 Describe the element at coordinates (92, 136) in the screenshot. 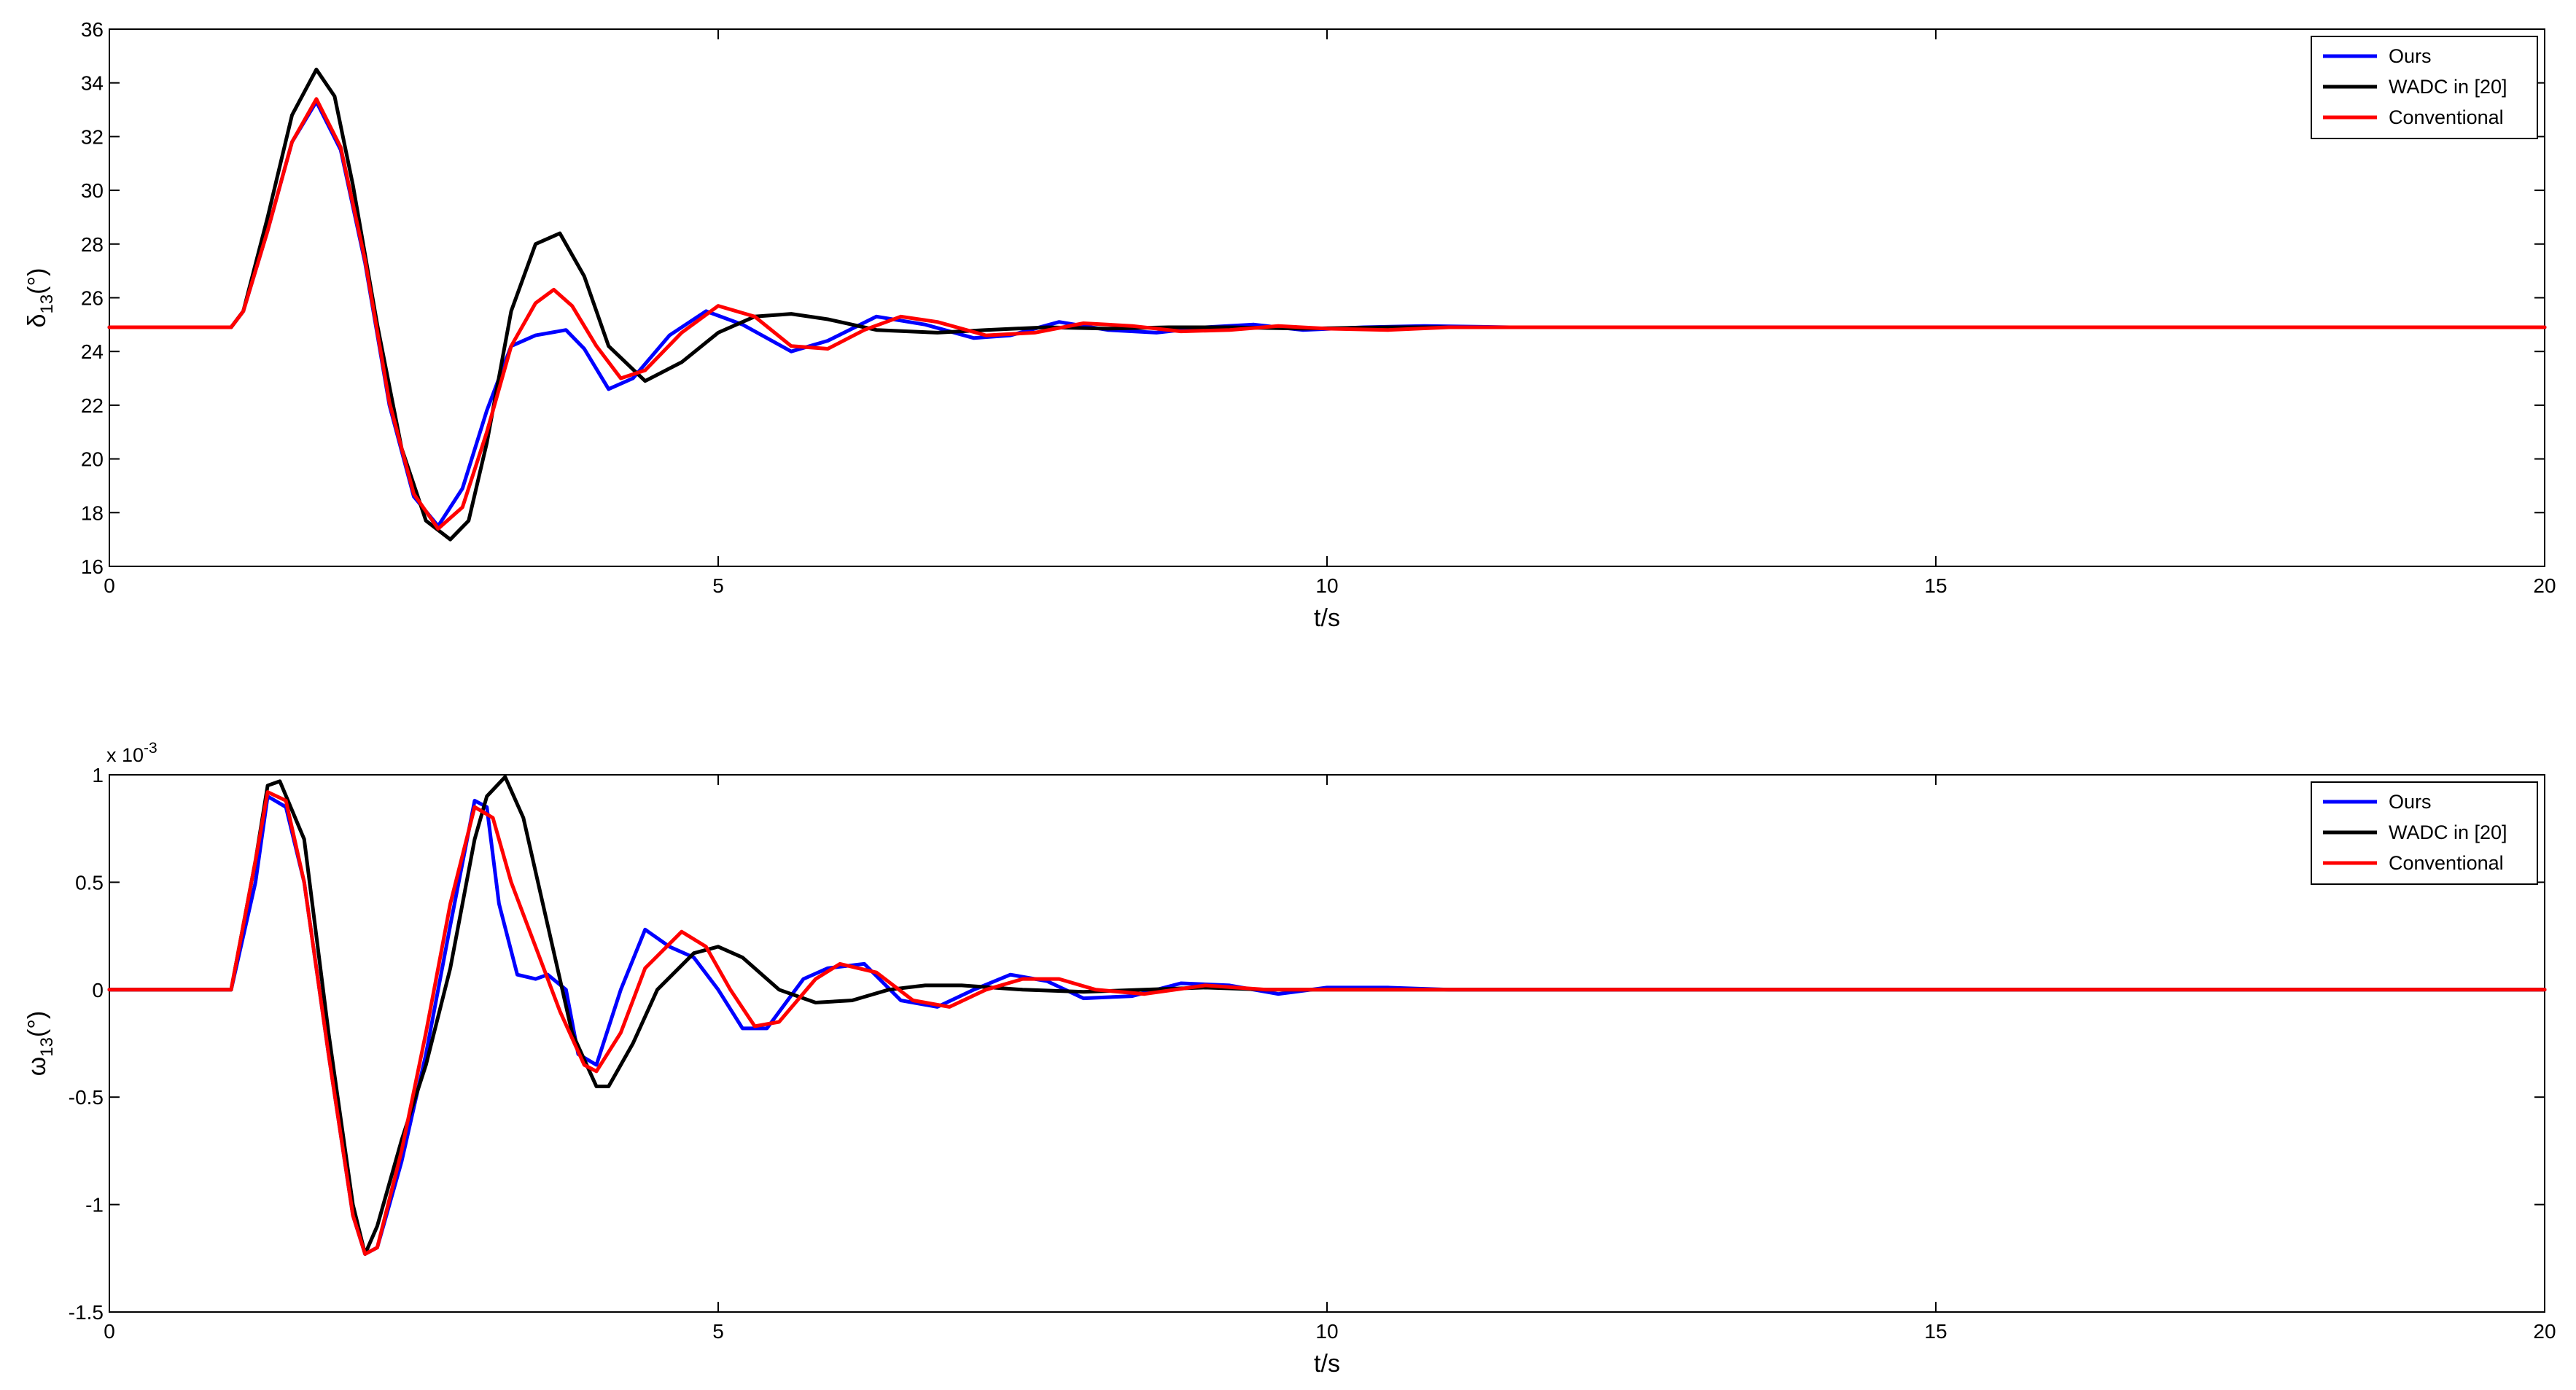

I see `top-y-tick-label: 32` at that location.